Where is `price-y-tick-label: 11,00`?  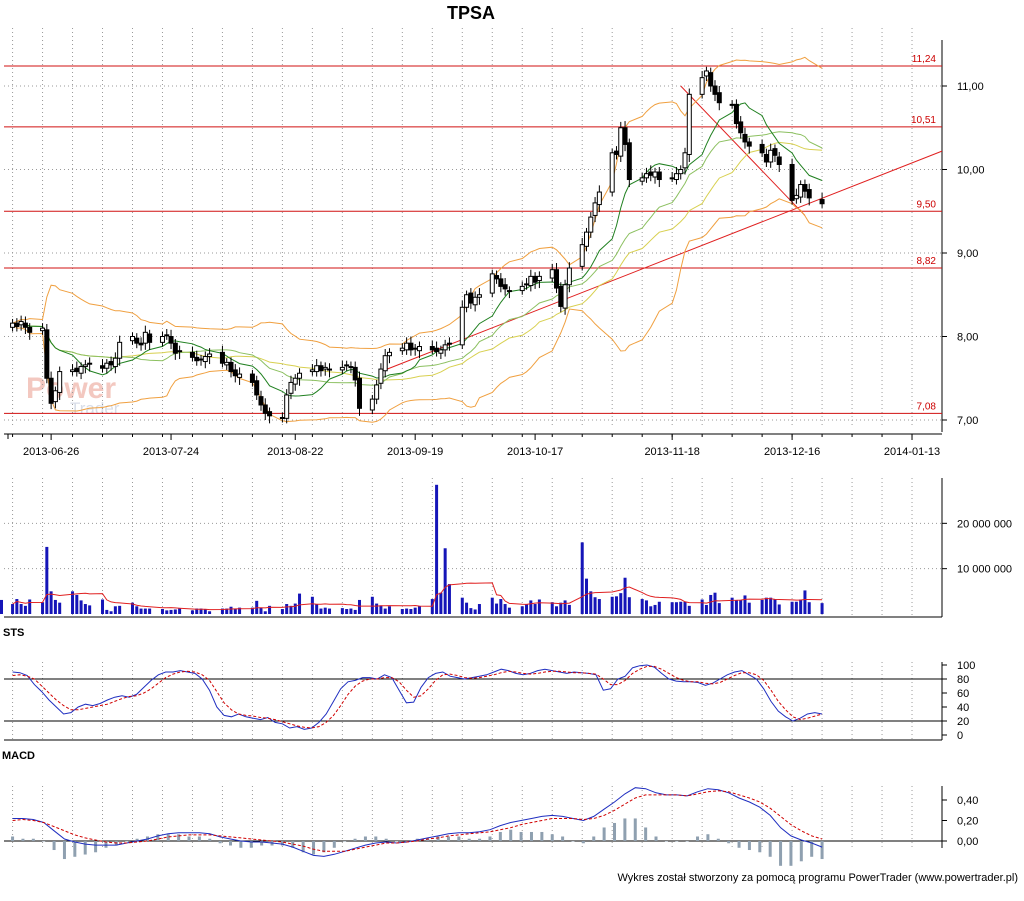 price-y-tick-label: 11,00 is located at coordinates (970, 87).